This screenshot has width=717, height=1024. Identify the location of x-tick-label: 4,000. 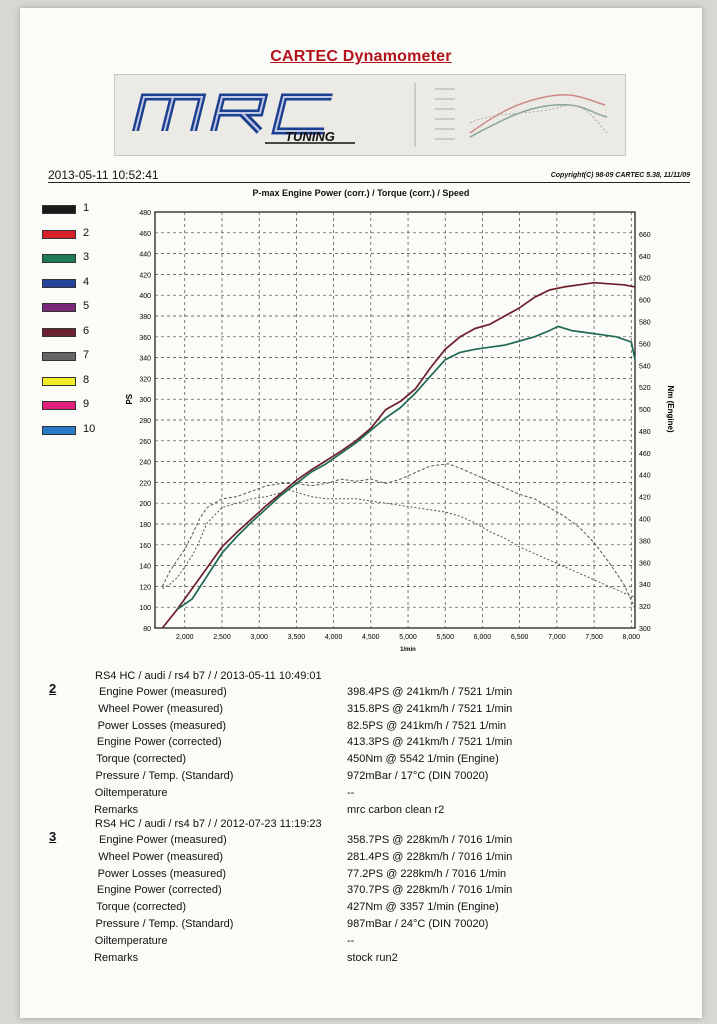
(334, 637).